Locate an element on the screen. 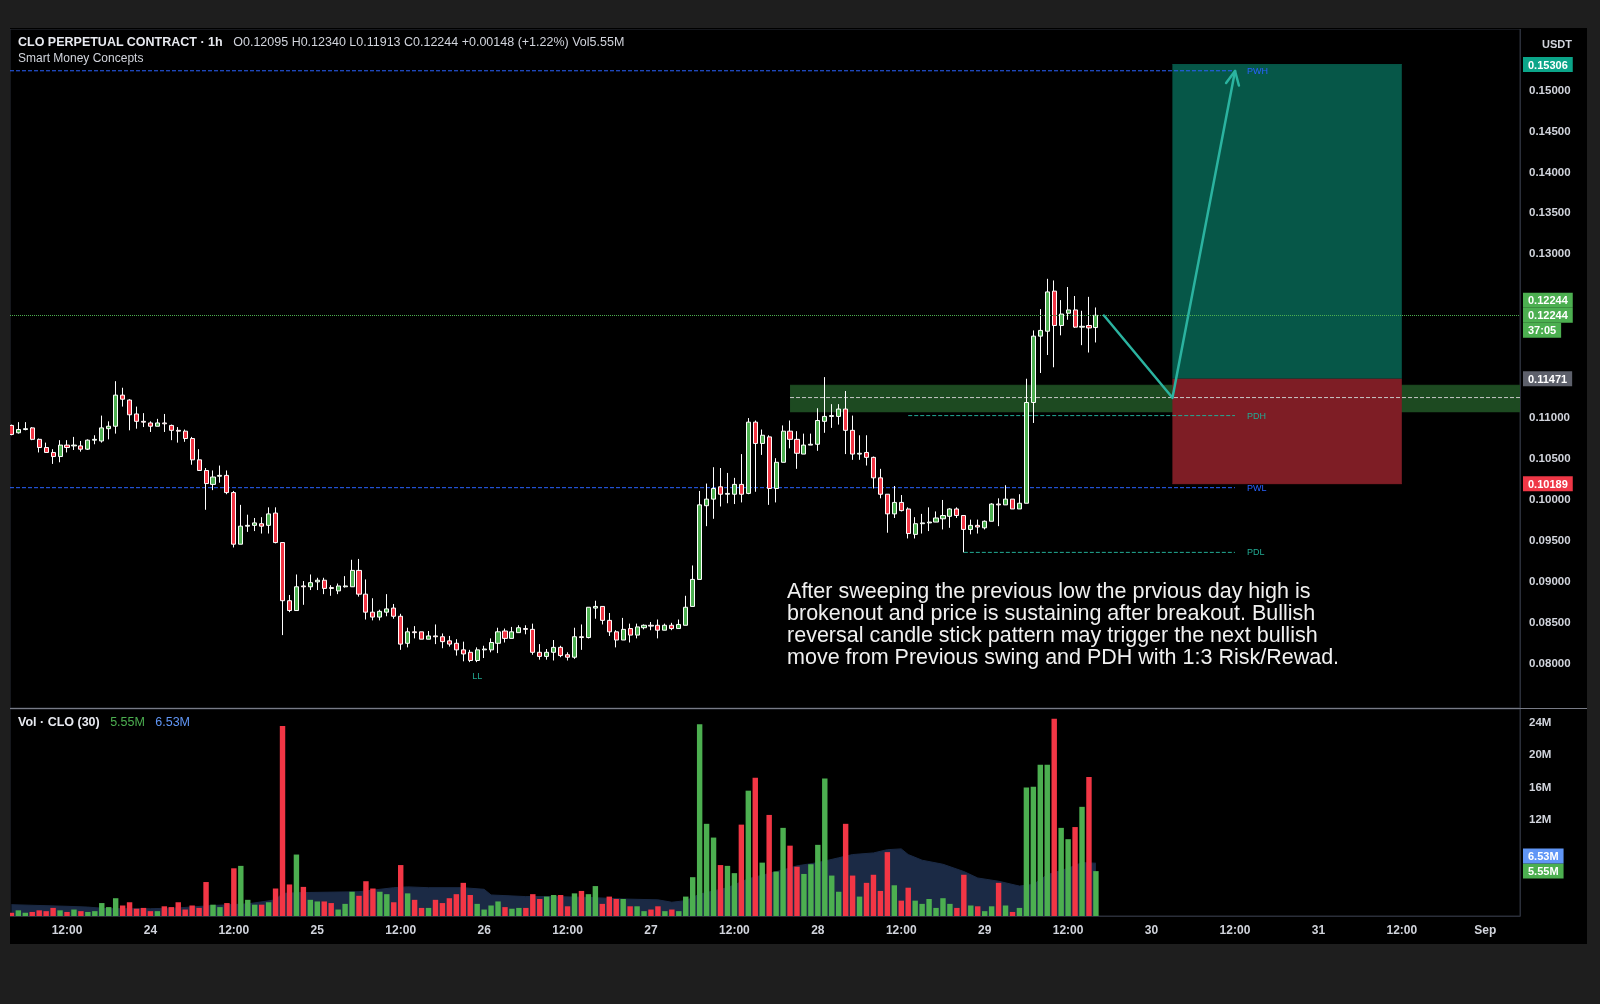 This screenshot has height=1004, width=1600. x-tick-label: 24 is located at coordinates (150, 930).